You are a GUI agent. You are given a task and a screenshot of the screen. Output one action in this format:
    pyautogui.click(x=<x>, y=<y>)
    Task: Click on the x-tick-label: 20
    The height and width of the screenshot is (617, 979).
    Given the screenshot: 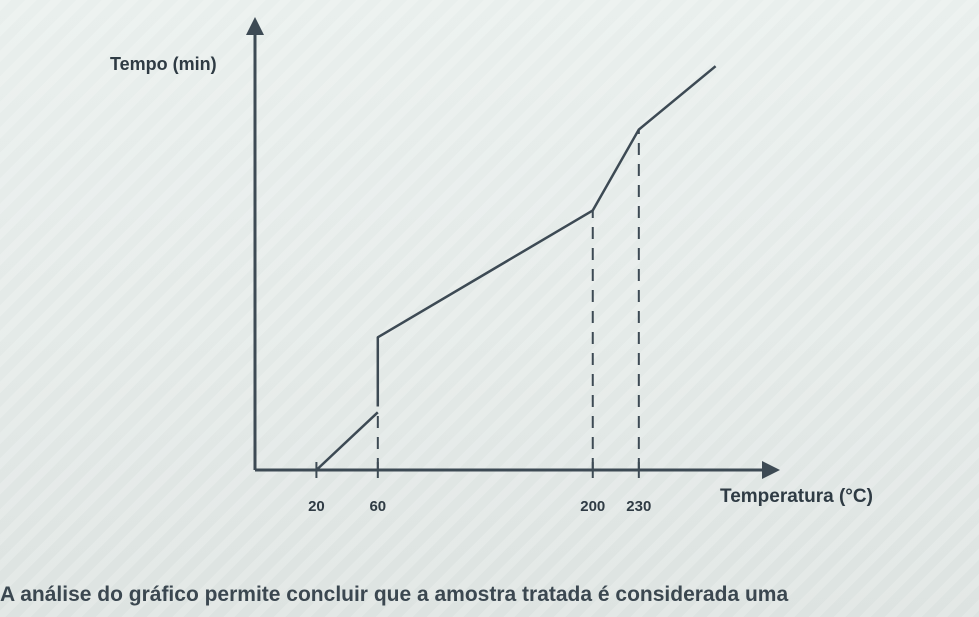 What is the action you would take?
    pyautogui.click(x=316, y=506)
    